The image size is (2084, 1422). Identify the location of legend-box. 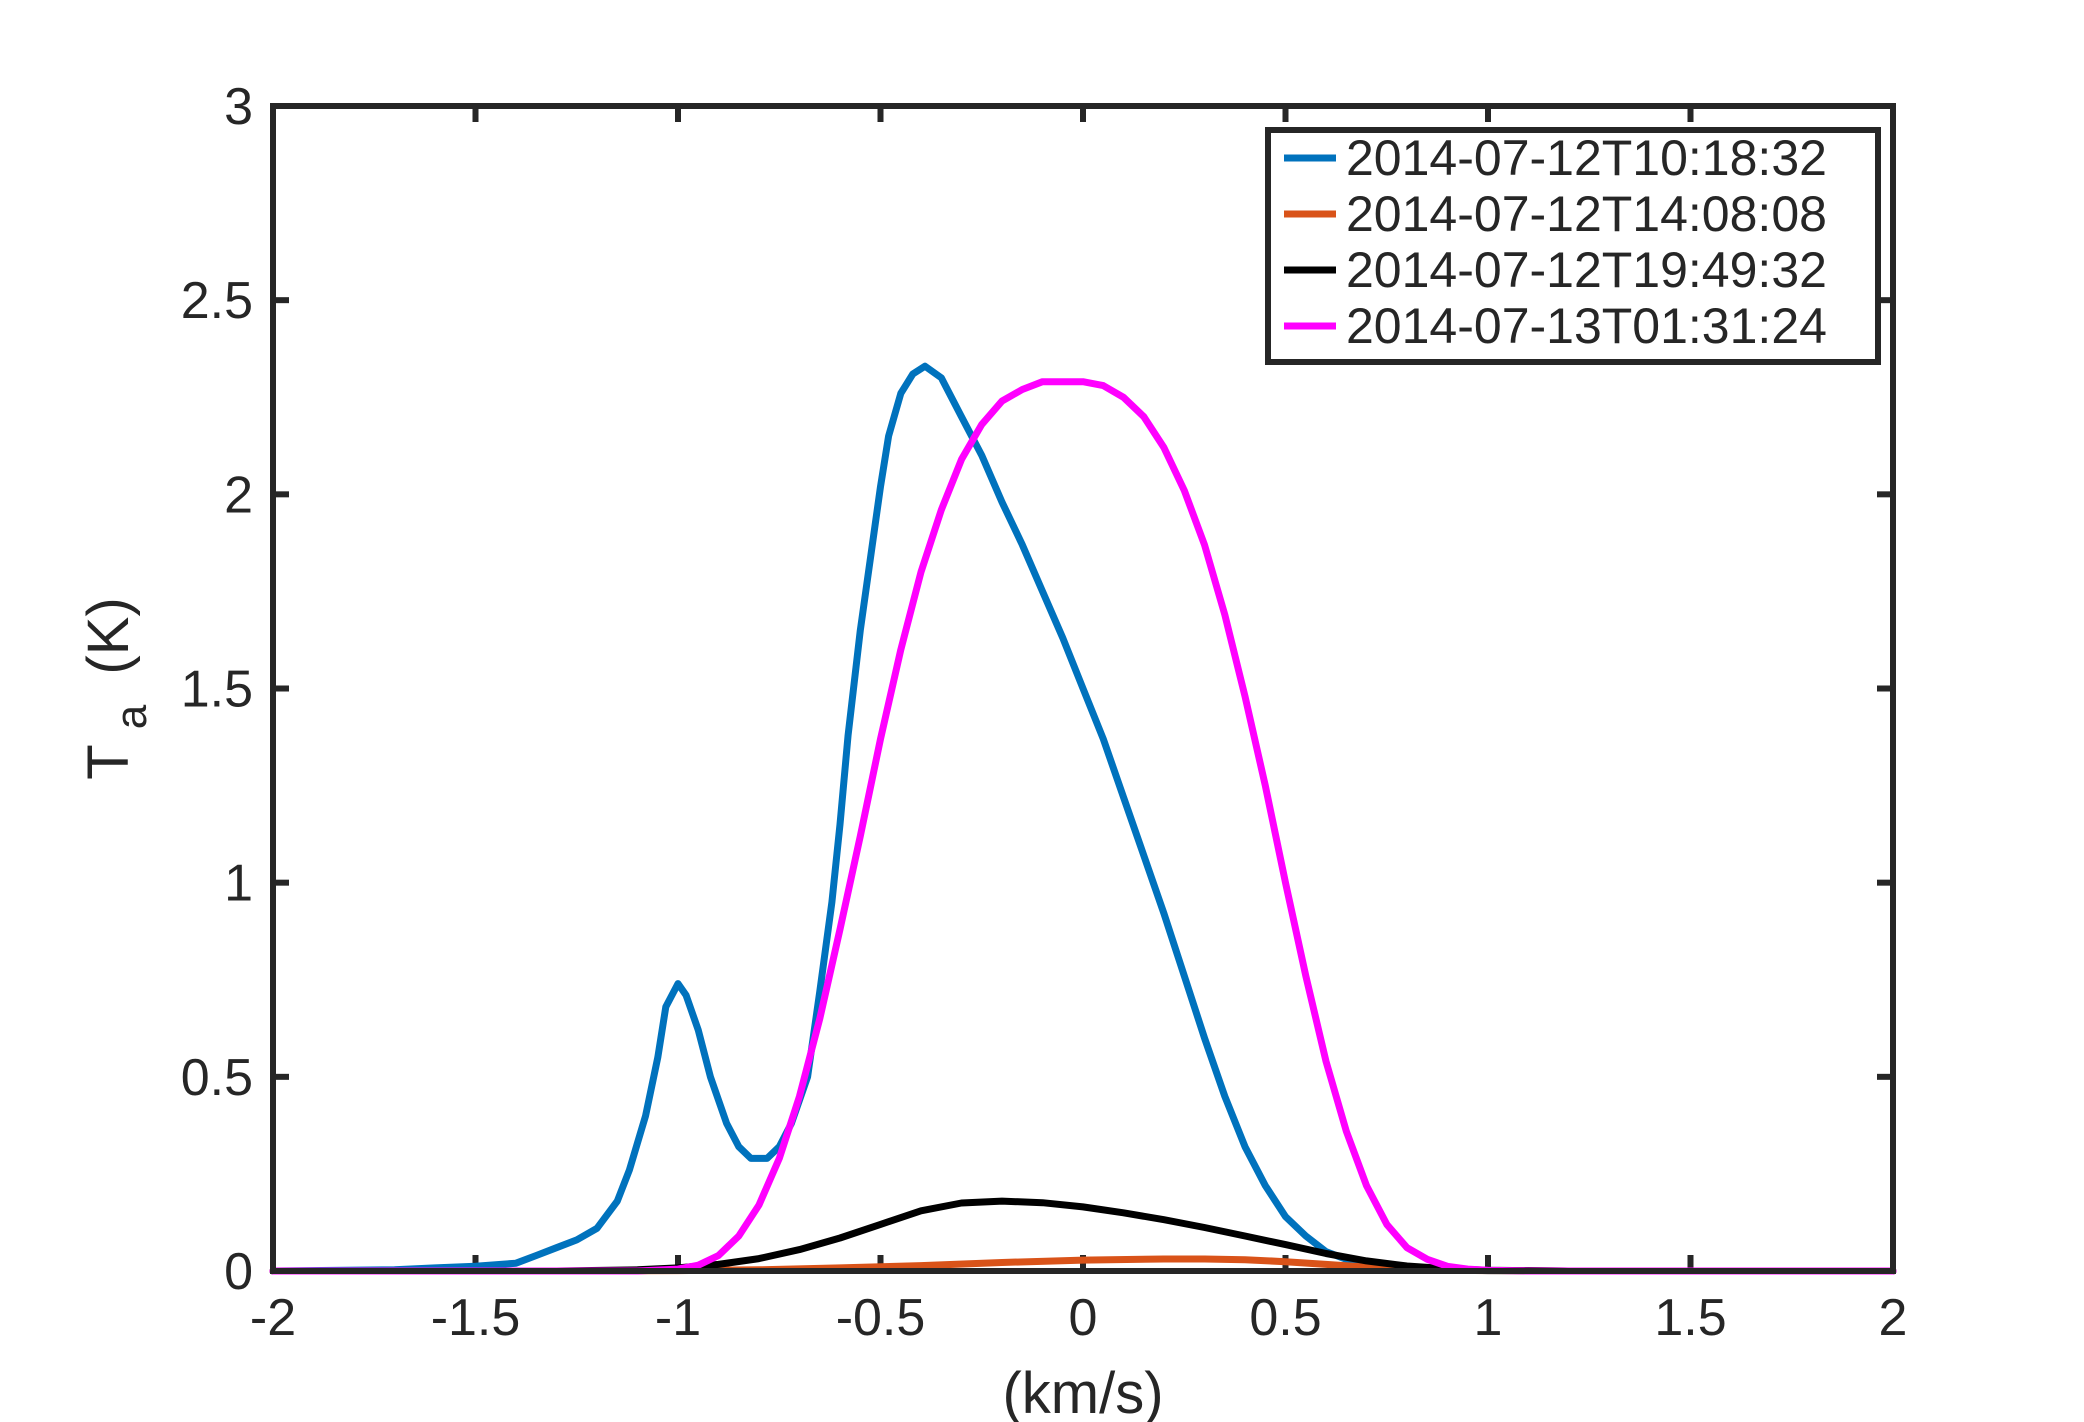
(1573, 246).